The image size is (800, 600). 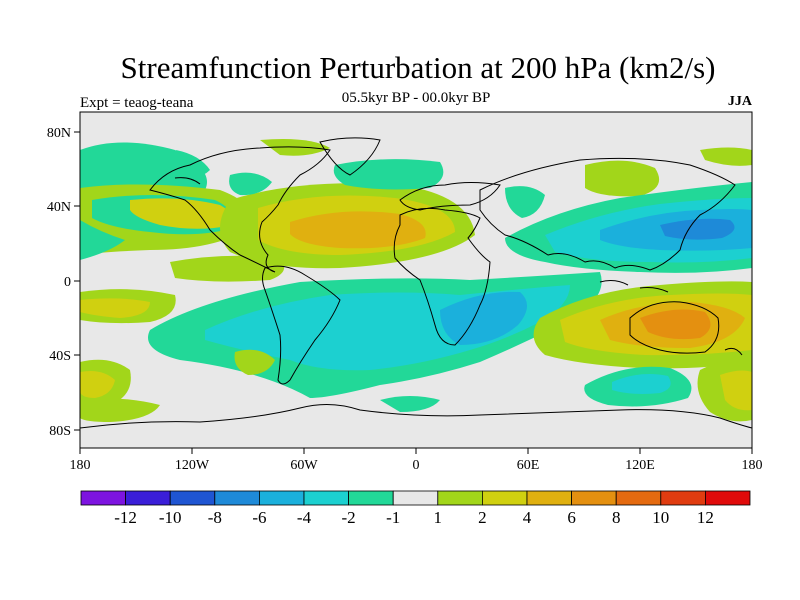 What do you see at coordinates (170, 517) in the screenshot?
I see `colorbar-label: -10` at bounding box center [170, 517].